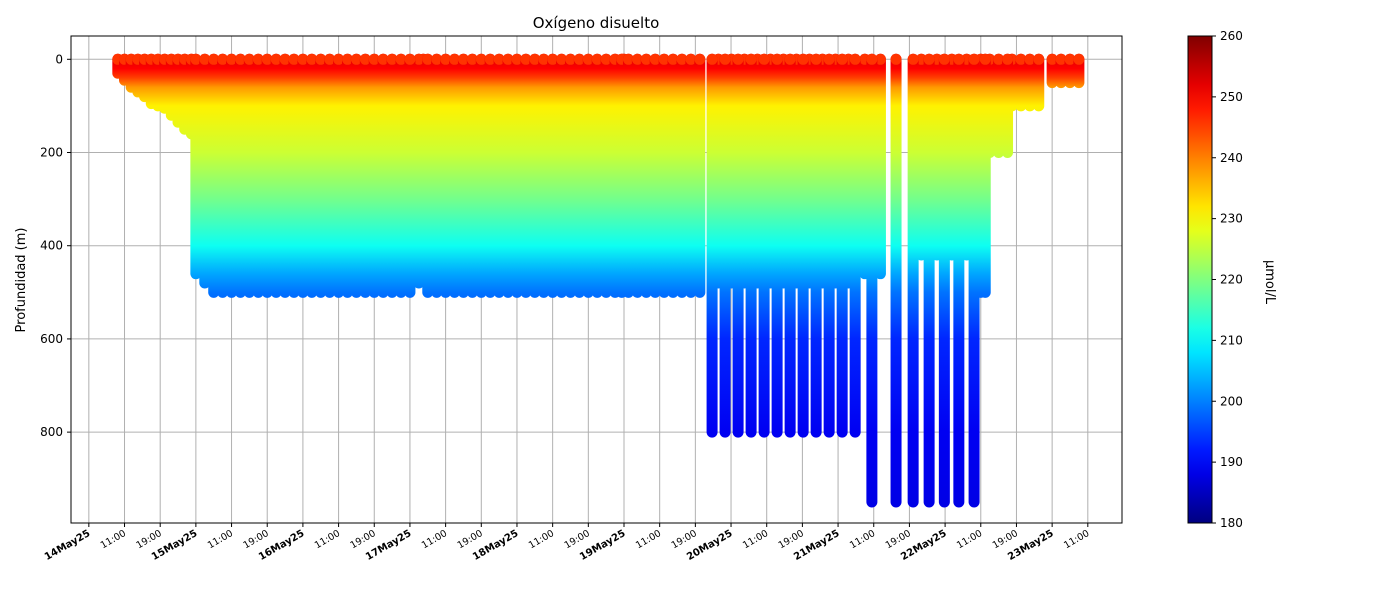 Image resolution: width=1400 pixels, height=604 pixels. What do you see at coordinates (1231, 219) in the screenshot?
I see `colorbar-tick-label: 230` at bounding box center [1231, 219].